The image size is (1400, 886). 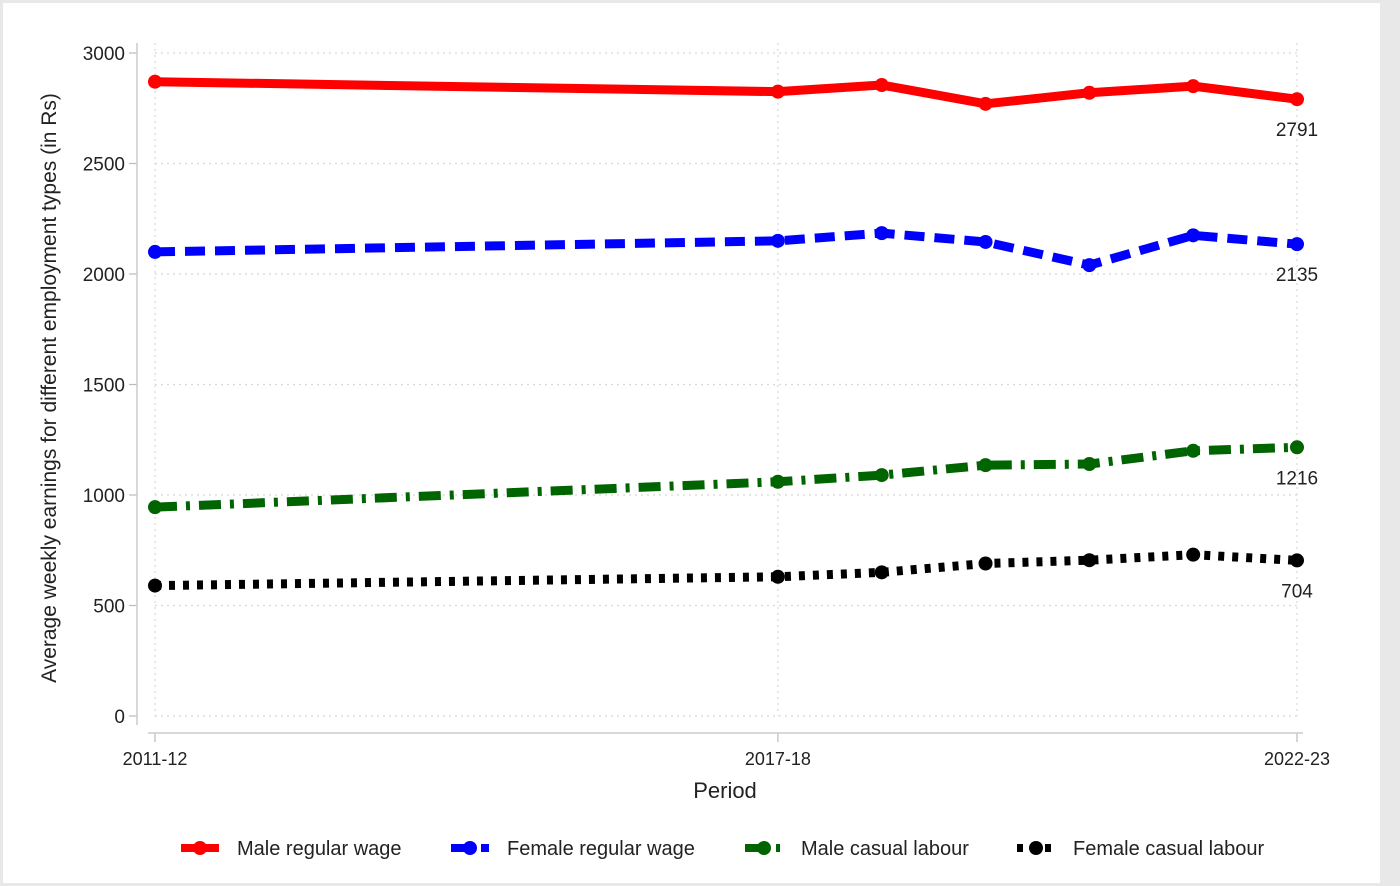 What do you see at coordinates (778, 759) in the screenshot?
I see `x-tick-label: 2017-18` at bounding box center [778, 759].